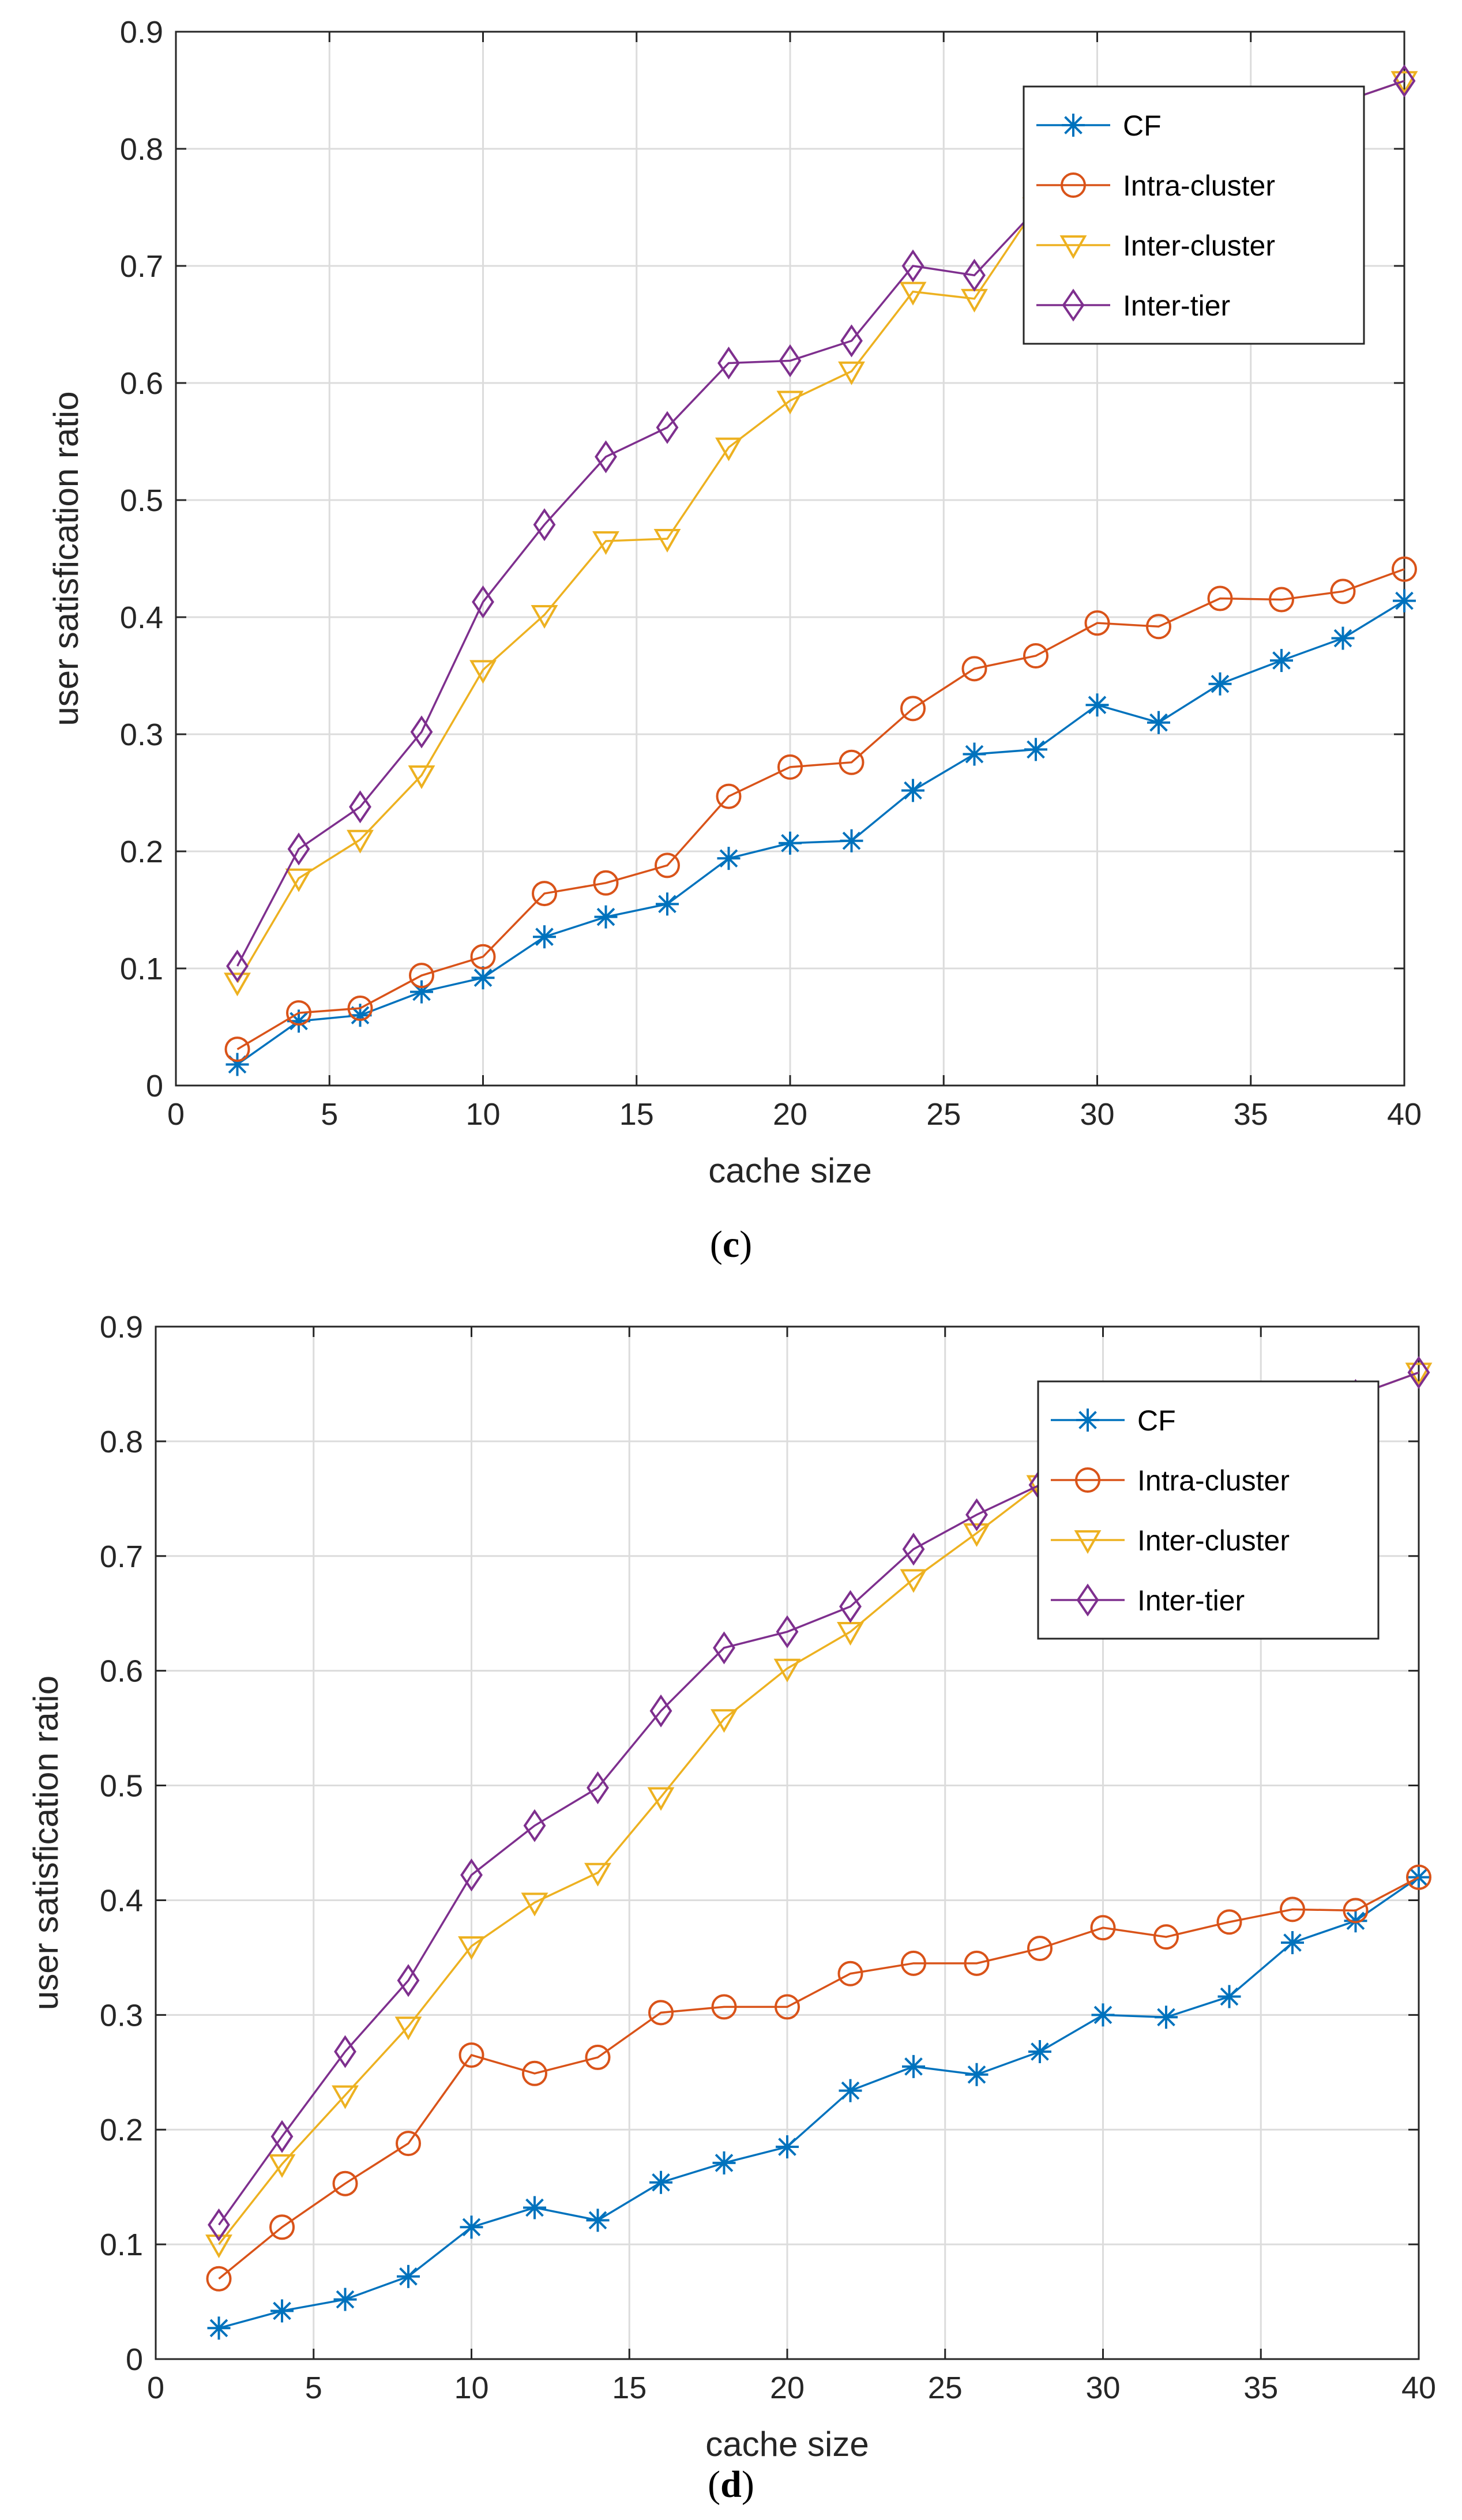  What do you see at coordinates (66, 558) in the screenshot?
I see `y-axis-title: user satisfication ratio` at bounding box center [66, 558].